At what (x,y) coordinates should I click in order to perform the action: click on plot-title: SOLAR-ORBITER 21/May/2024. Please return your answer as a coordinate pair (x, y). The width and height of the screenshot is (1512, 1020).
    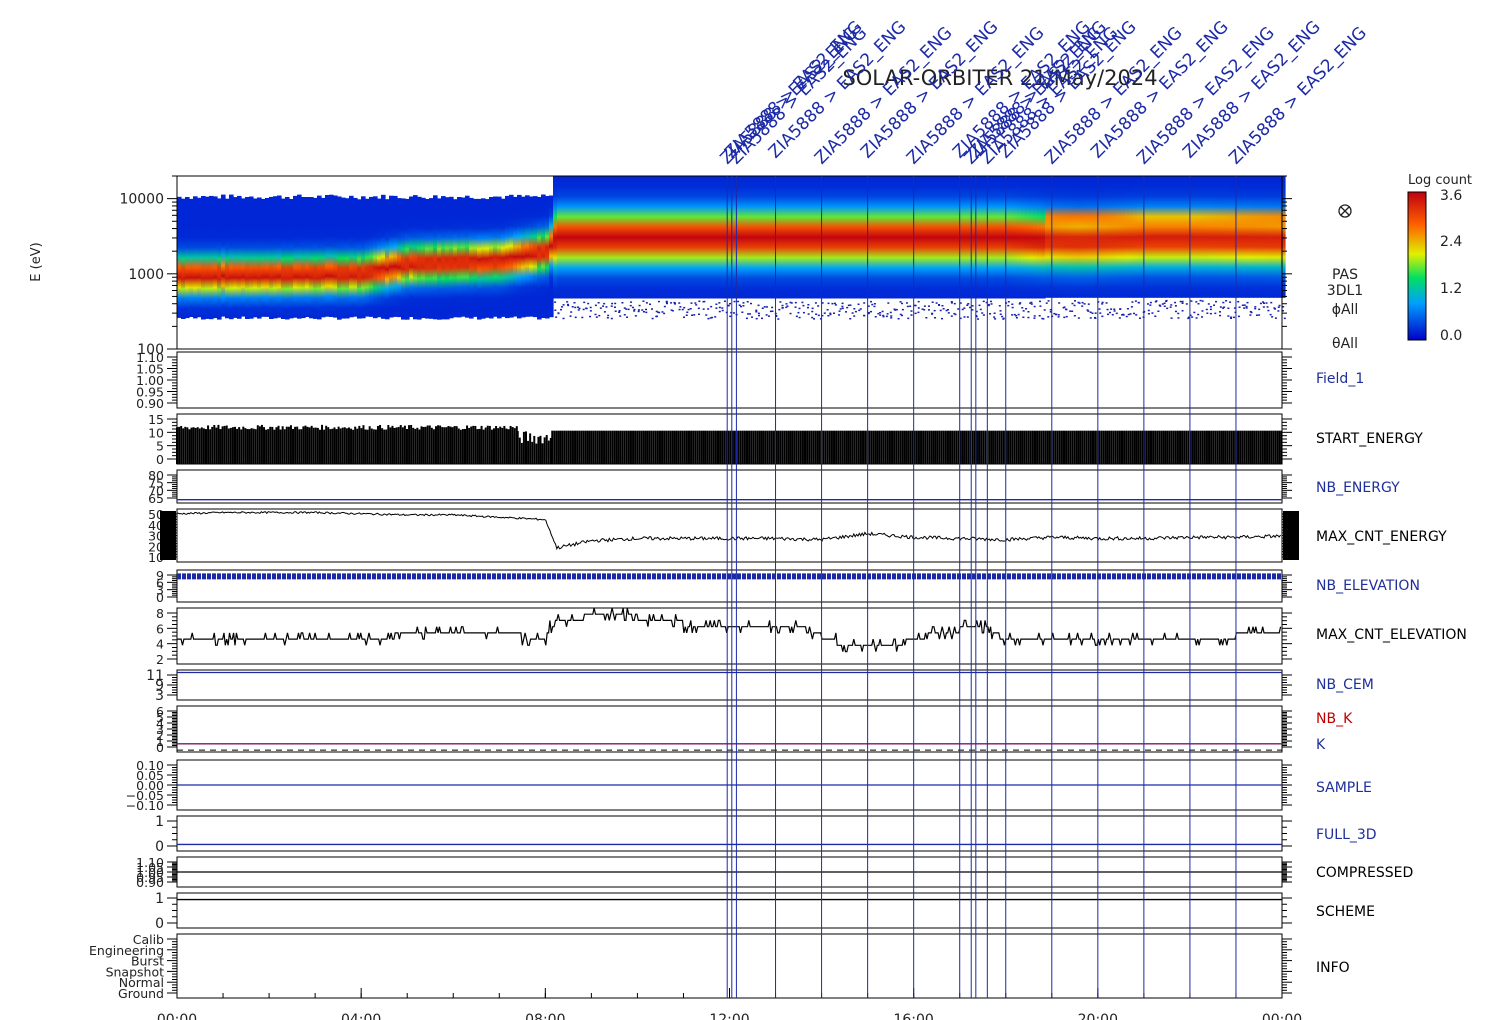
    Looking at the image, I should click on (999, 78).